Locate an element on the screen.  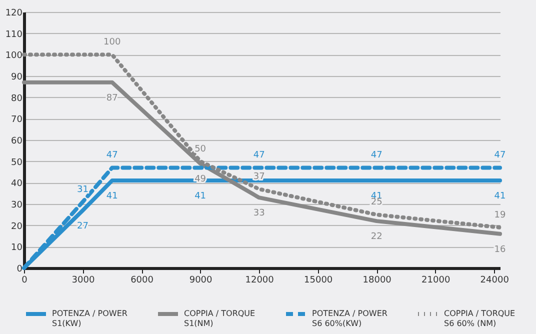
legend-label: POTENZA / POWER S6 60%(KW) is located at coordinates (350, 318).